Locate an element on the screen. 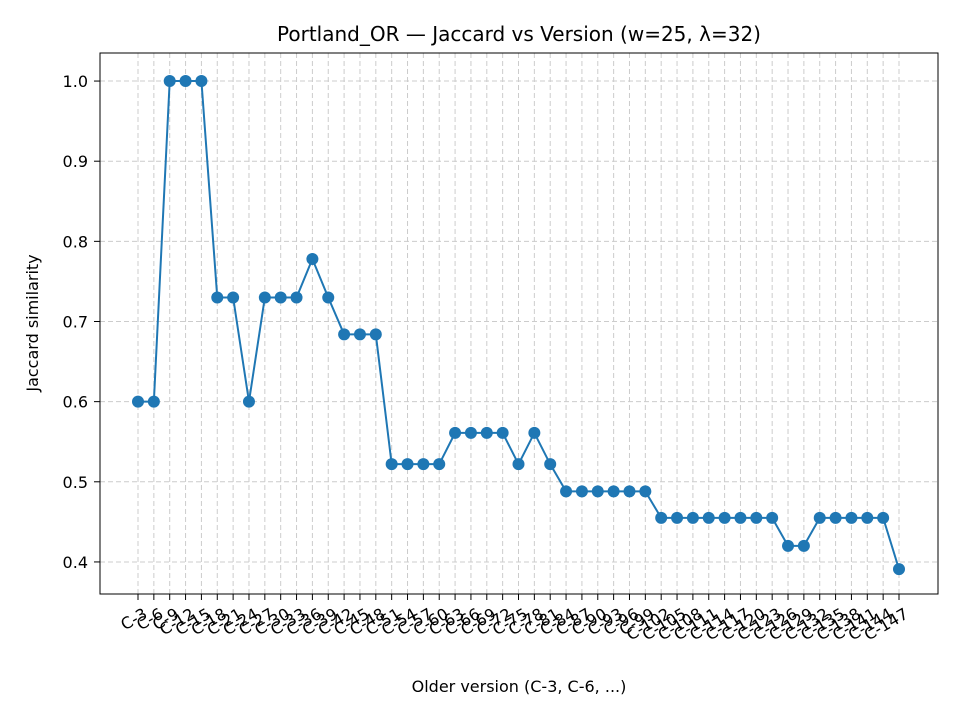 Image resolution: width=960 pixels, height=720 pixels. y-tick-label: 0.9 is located at coordinates (75, 161).